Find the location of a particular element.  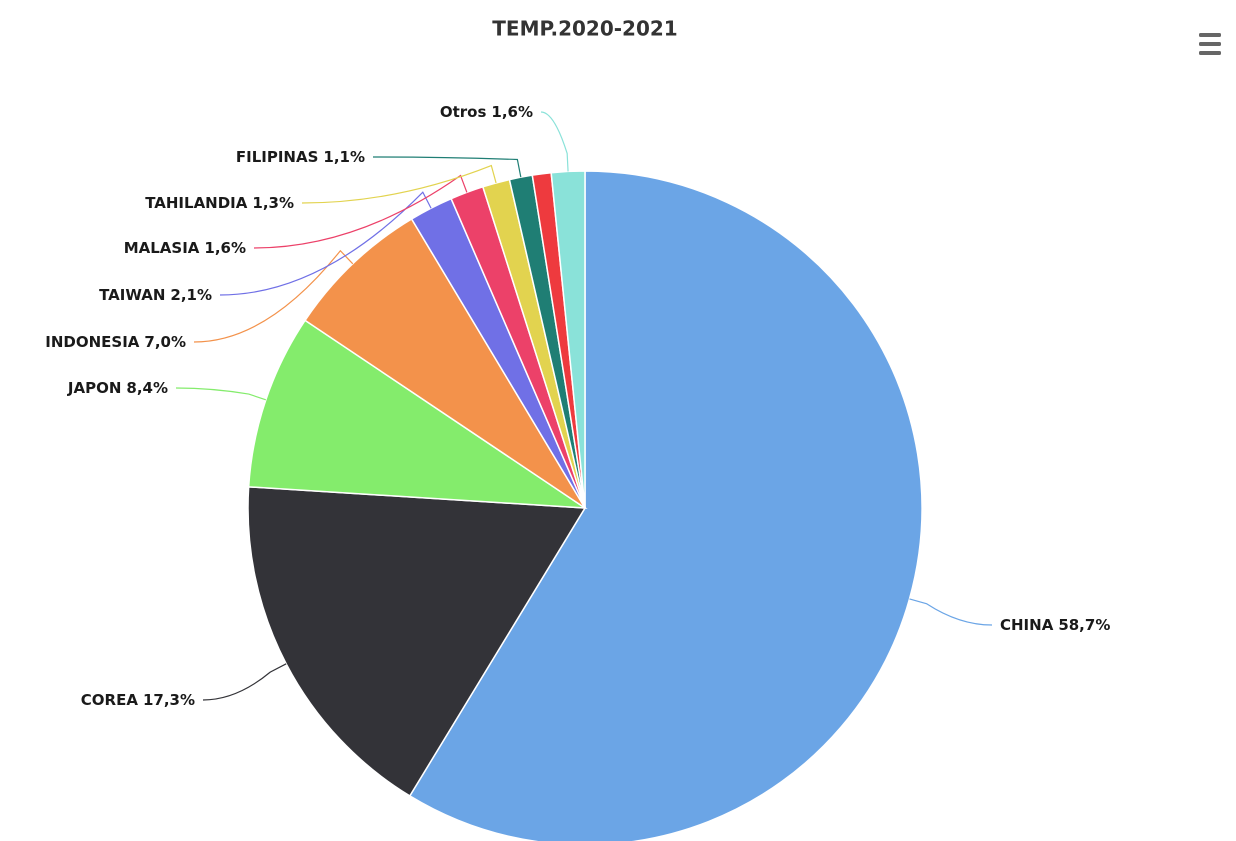

data-label: COREA 17,3% is located at coordinates (138, 700).